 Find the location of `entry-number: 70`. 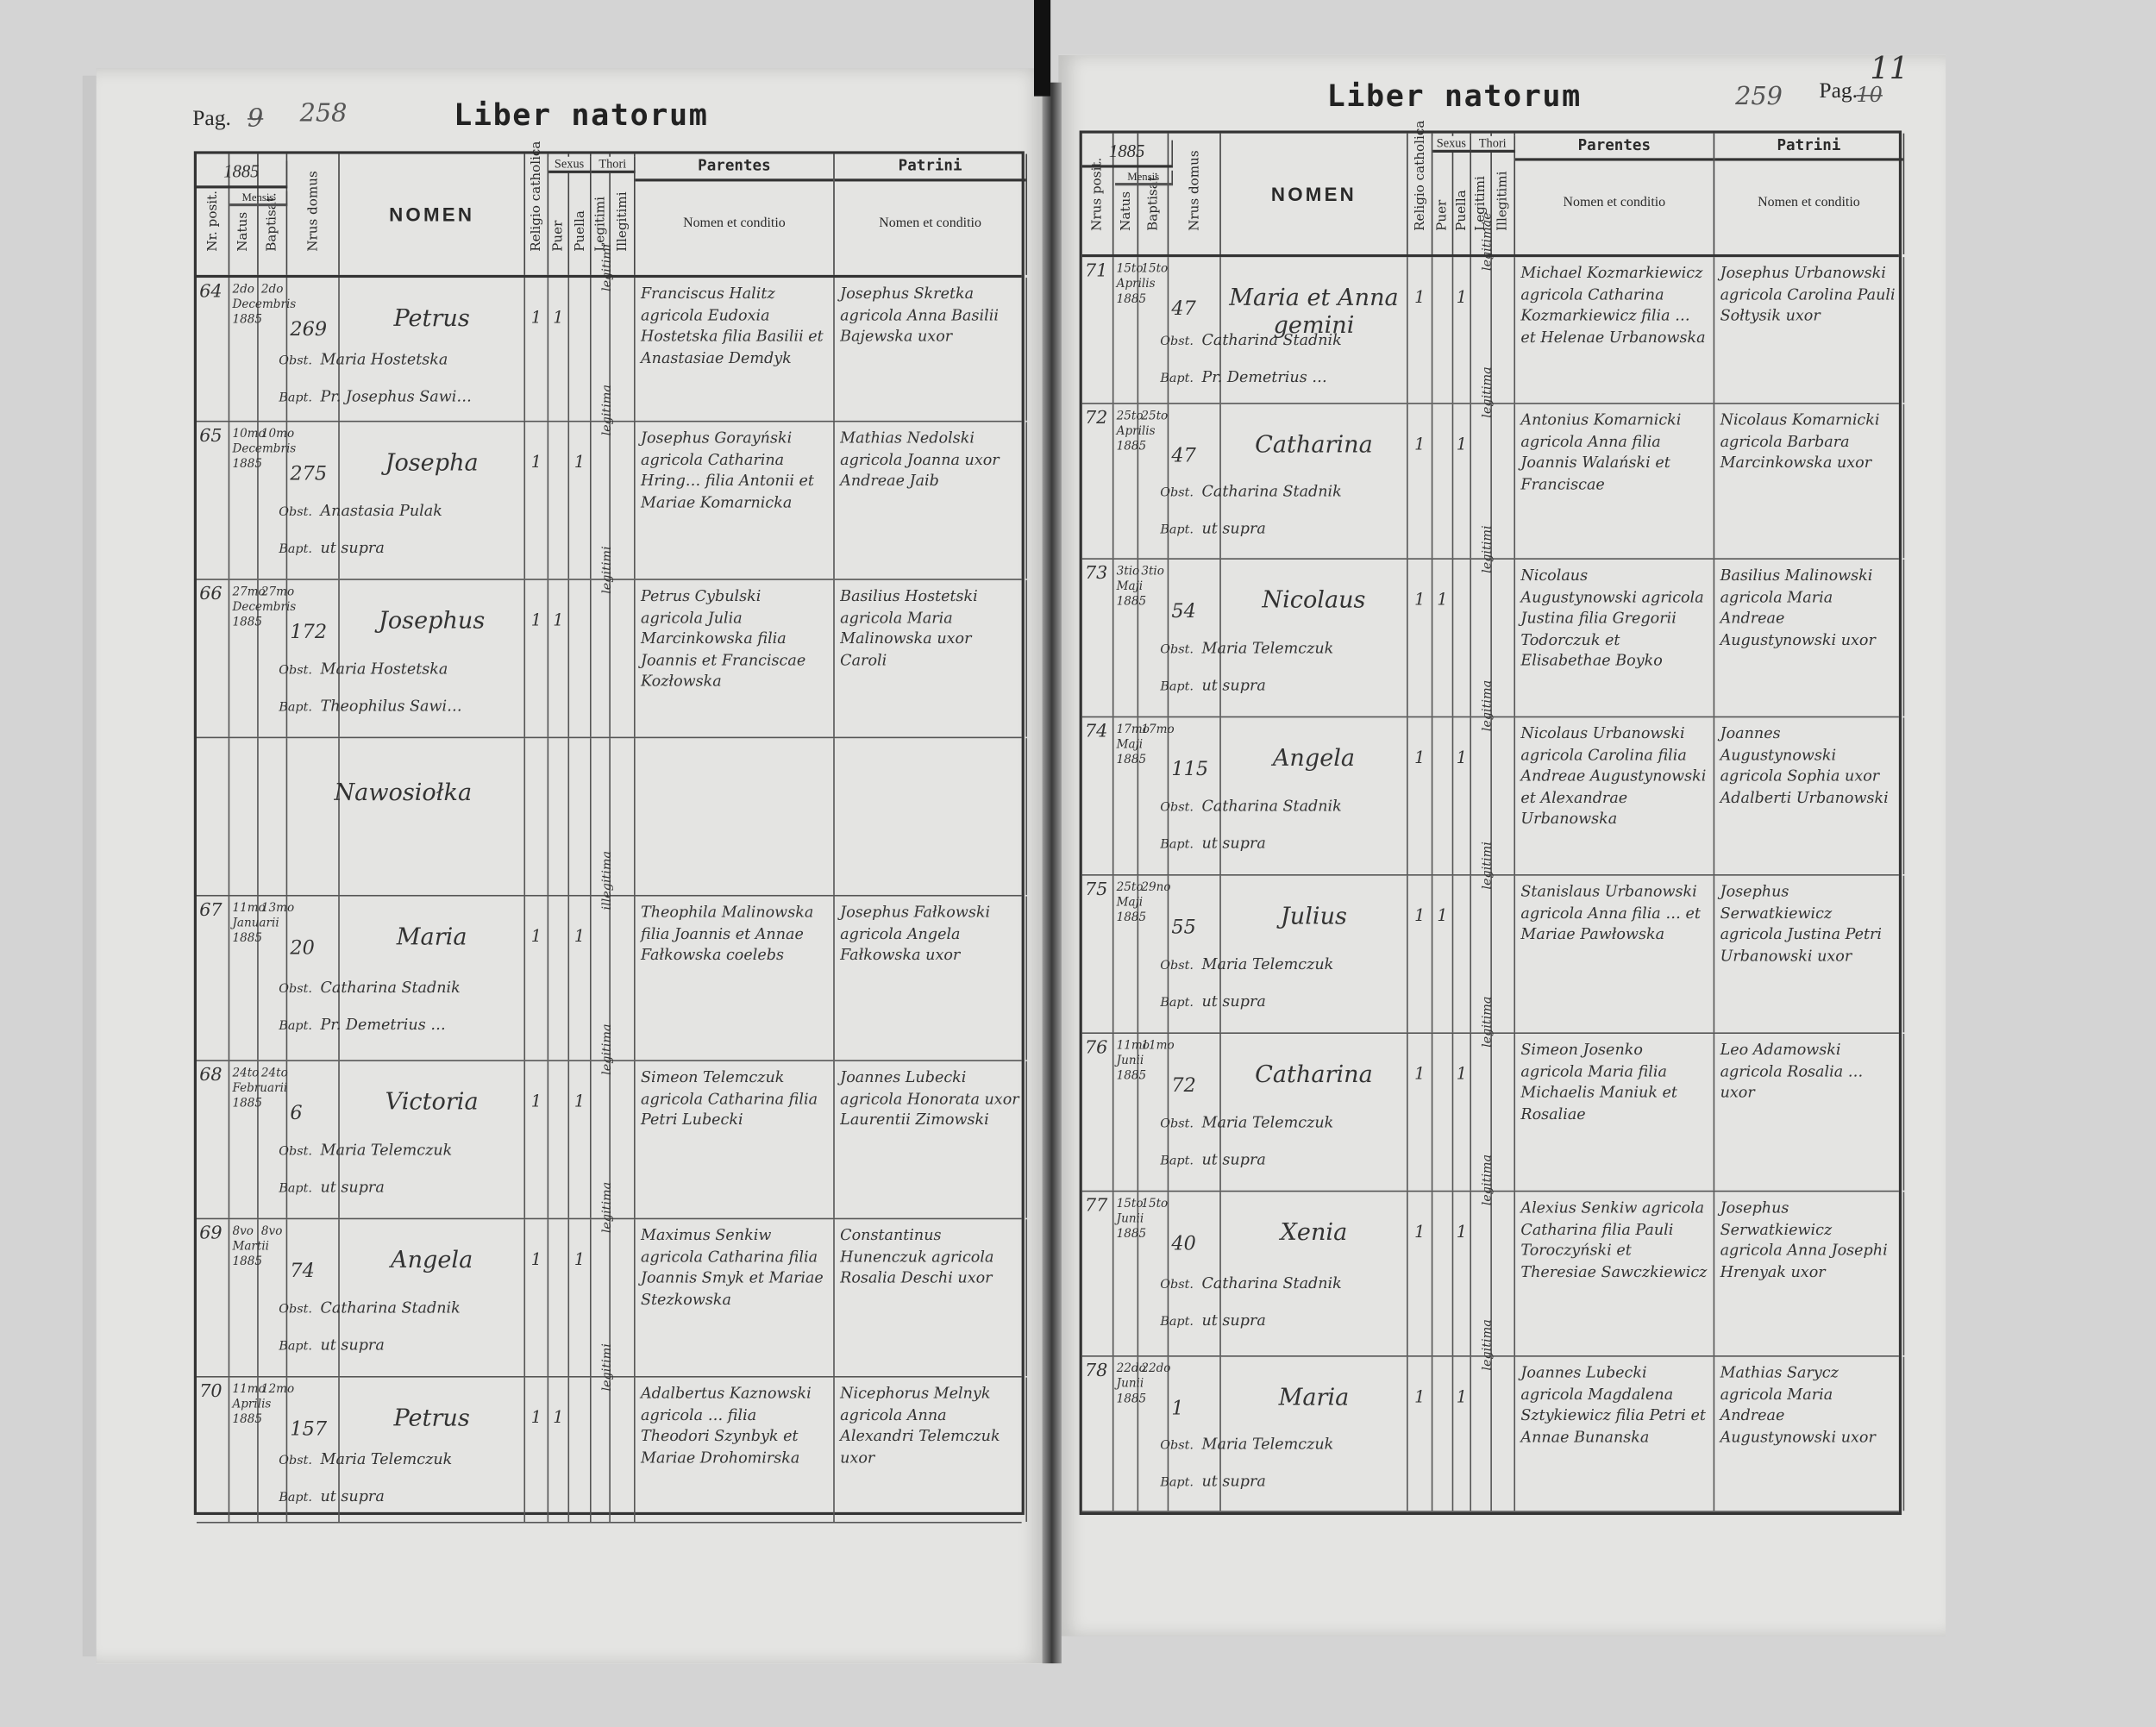

entry-number: 70 is located at coordinates (210, 1392).